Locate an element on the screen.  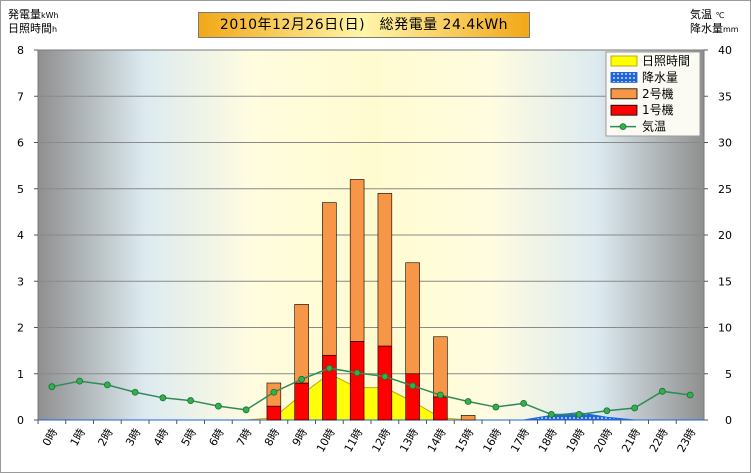
x-tick-label: 12時 is located at coordinates (381, 440).